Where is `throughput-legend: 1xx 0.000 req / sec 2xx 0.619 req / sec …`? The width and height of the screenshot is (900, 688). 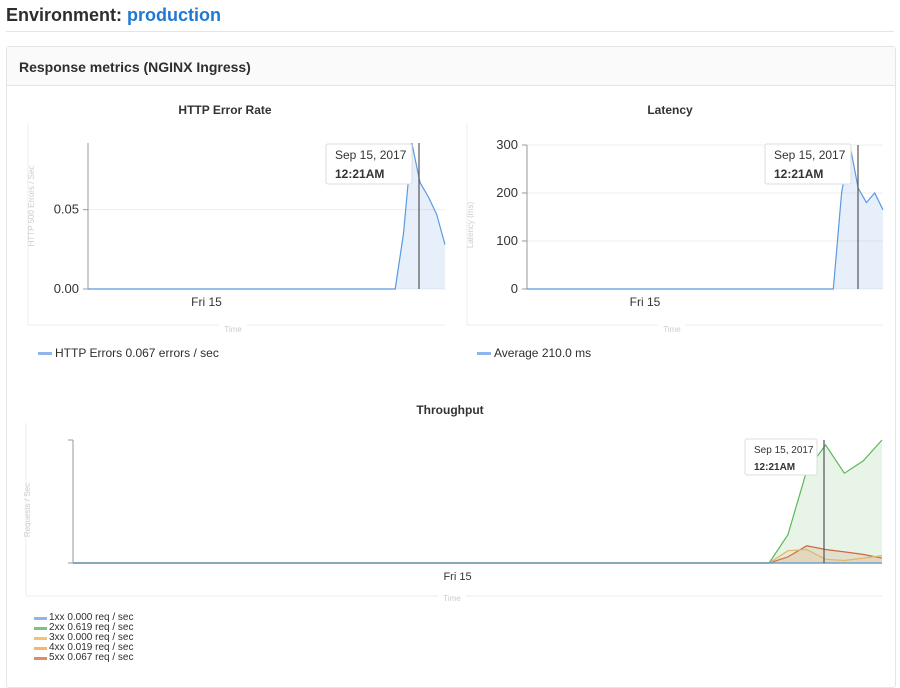 throughput-legend: 1xx 0.000 req / sec 2xx 0.619 req / sec … is located at coordinates (84, 638).